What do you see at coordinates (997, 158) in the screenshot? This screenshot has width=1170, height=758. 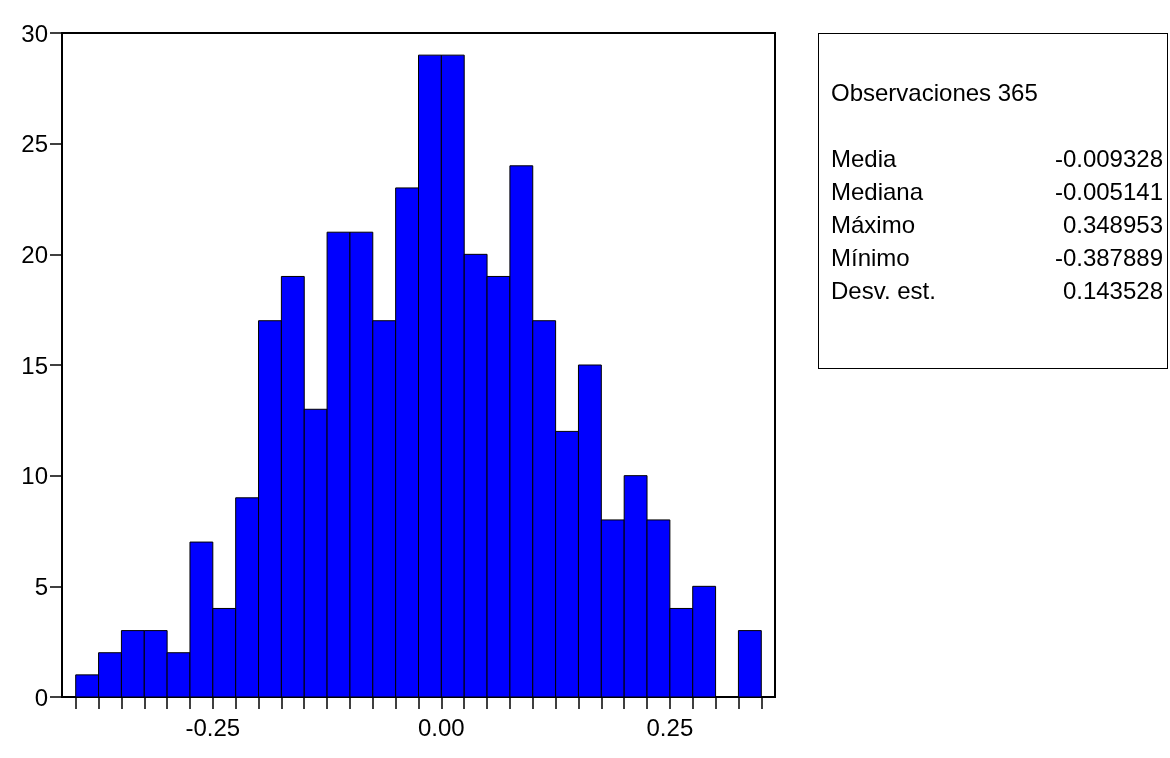 I see `text: Media -0.009328` at bounding box center [997, 158].